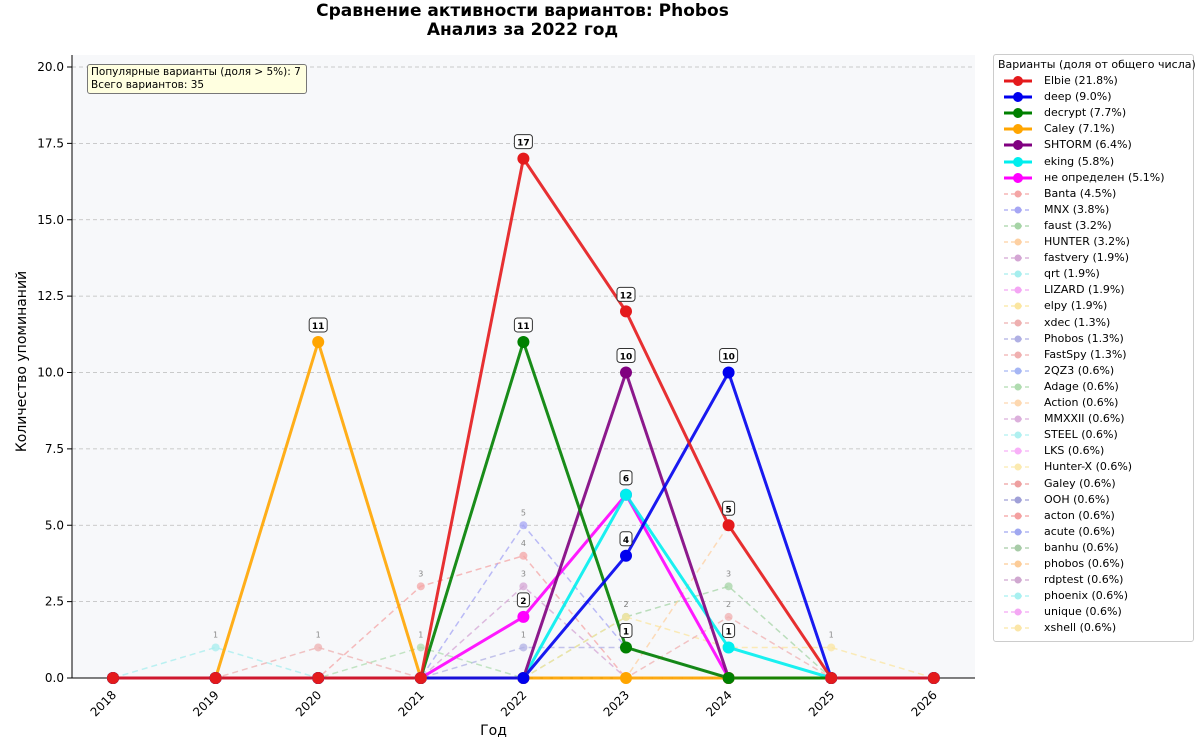 Image resolution: width=1200 pixels, height=743 pixels. I want to click on data-label: 11, so click(318, 327).